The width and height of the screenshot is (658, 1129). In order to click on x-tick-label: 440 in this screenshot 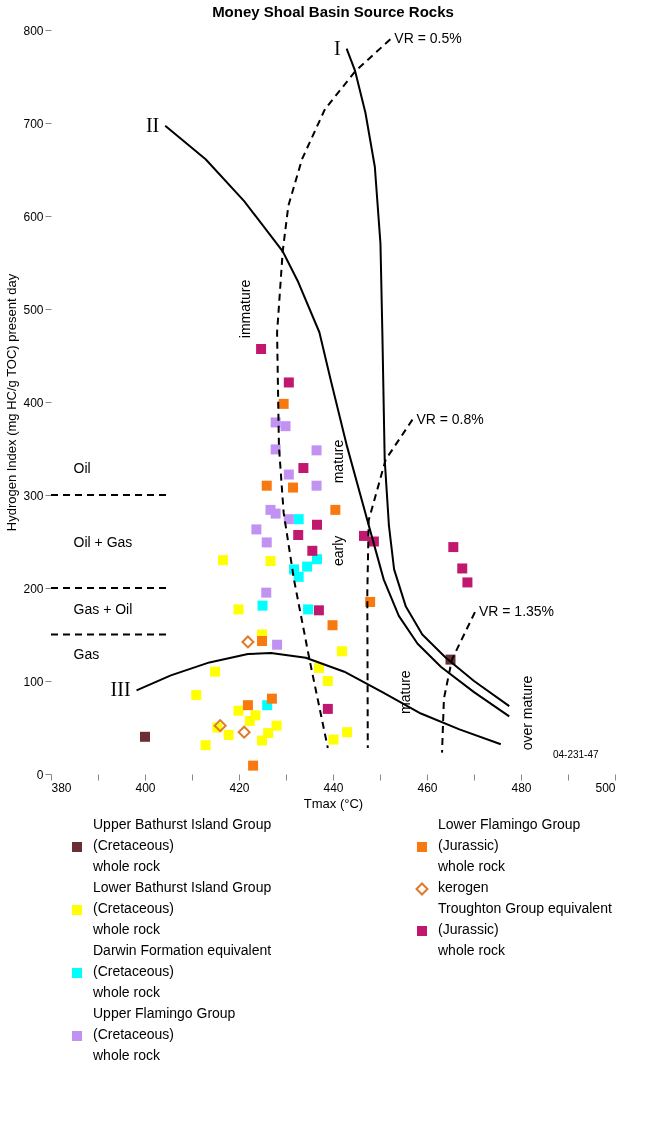, I will do `click(333, 787)`.